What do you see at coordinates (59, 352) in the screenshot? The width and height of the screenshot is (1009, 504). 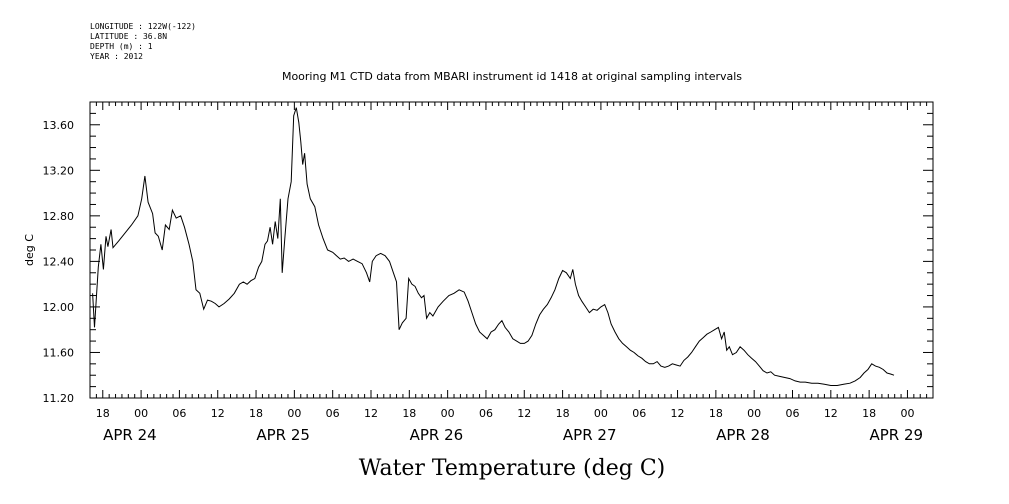 I see `y-tick-label: 11.60` at bounding box center [59, 352].